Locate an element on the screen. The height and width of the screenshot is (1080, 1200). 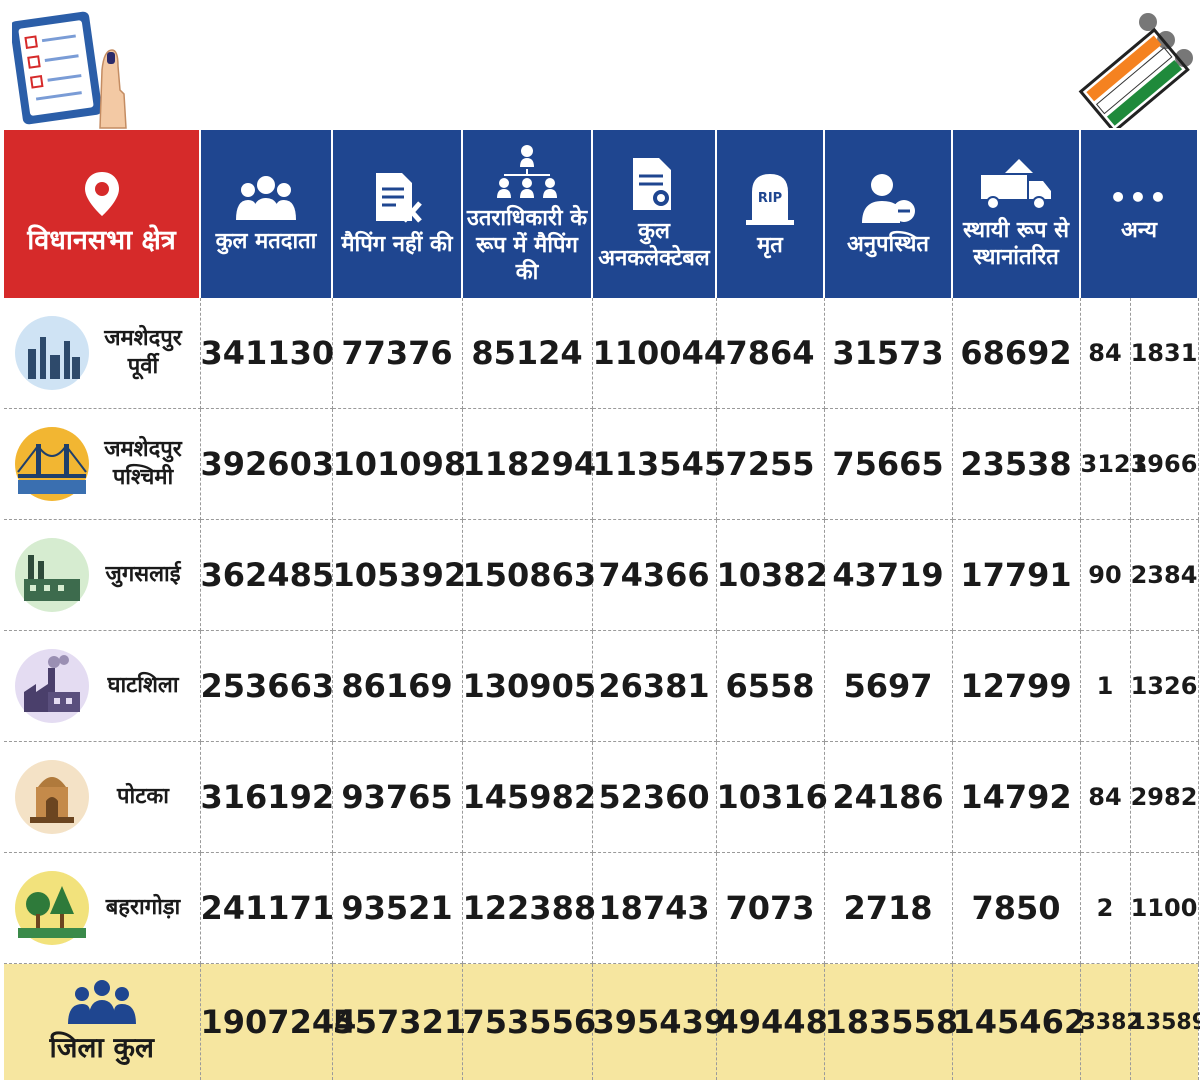
header-others-label: अन्य is located at coordinates (1139, 230).